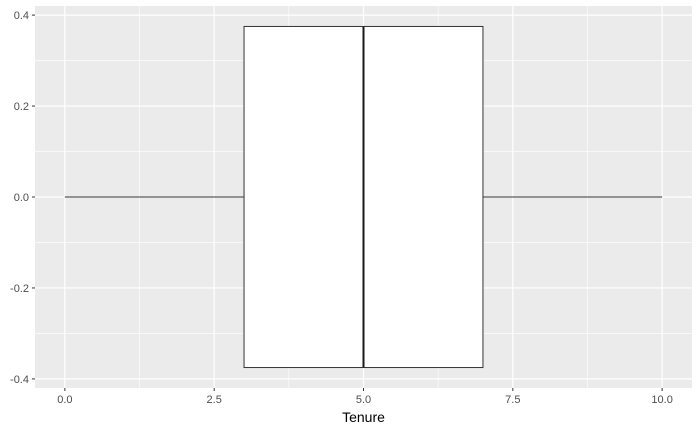 Image resolution: width=700 pixels, height=432 pixels. Describe the element at coordinates (363, 417) in the screenshot. I see `x-axis-title: Tenure` at that location.